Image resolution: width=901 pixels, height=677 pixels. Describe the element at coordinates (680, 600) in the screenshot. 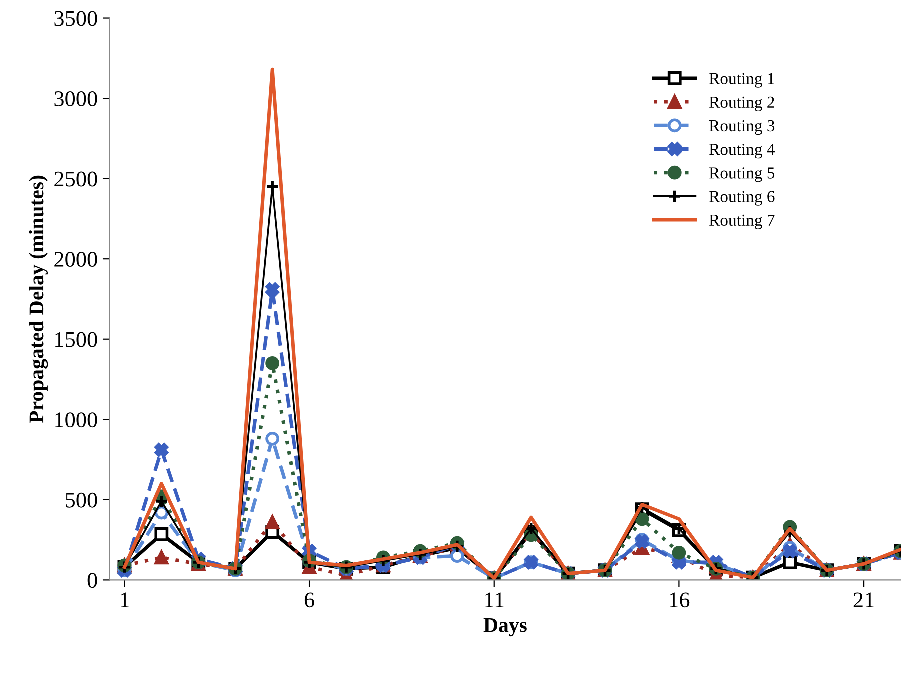

I see `x-tick-label: 16` at that location.